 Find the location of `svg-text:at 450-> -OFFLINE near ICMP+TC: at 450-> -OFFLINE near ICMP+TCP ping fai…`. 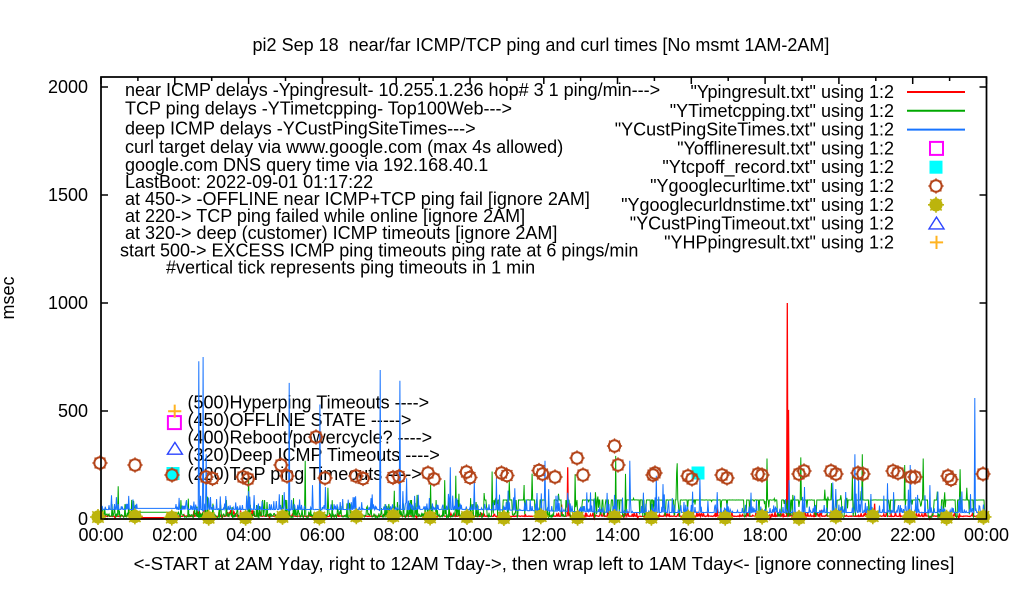

svg-text:at 450-> -OFFLINE near ICMP+TC: at 450-> -OFFLINE near ICMP+TCP ping fai… is located at coordinates (357, 199).